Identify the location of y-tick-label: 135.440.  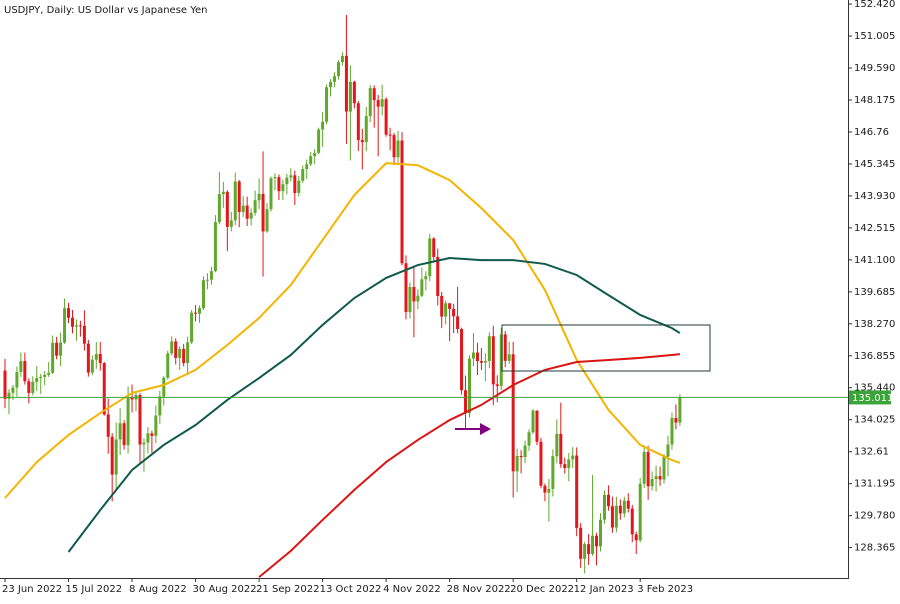
(874, 388).